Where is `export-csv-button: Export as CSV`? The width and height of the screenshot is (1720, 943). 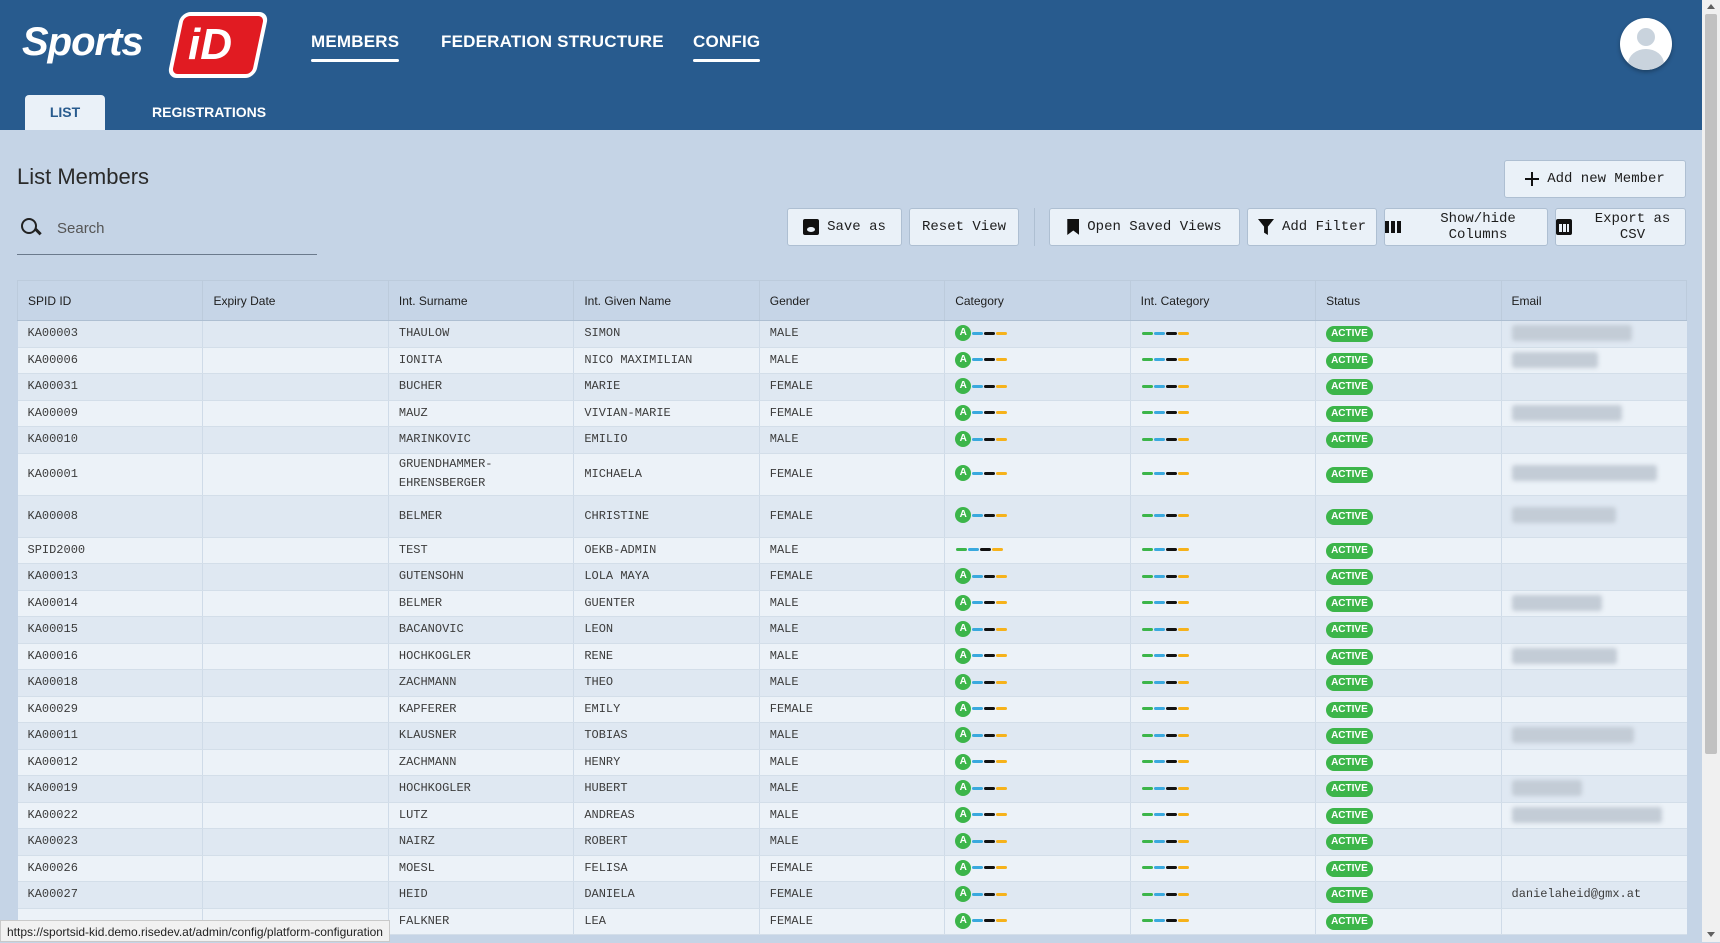 export-csv-button: Export as CSV is located at coordinates (1620, 227).